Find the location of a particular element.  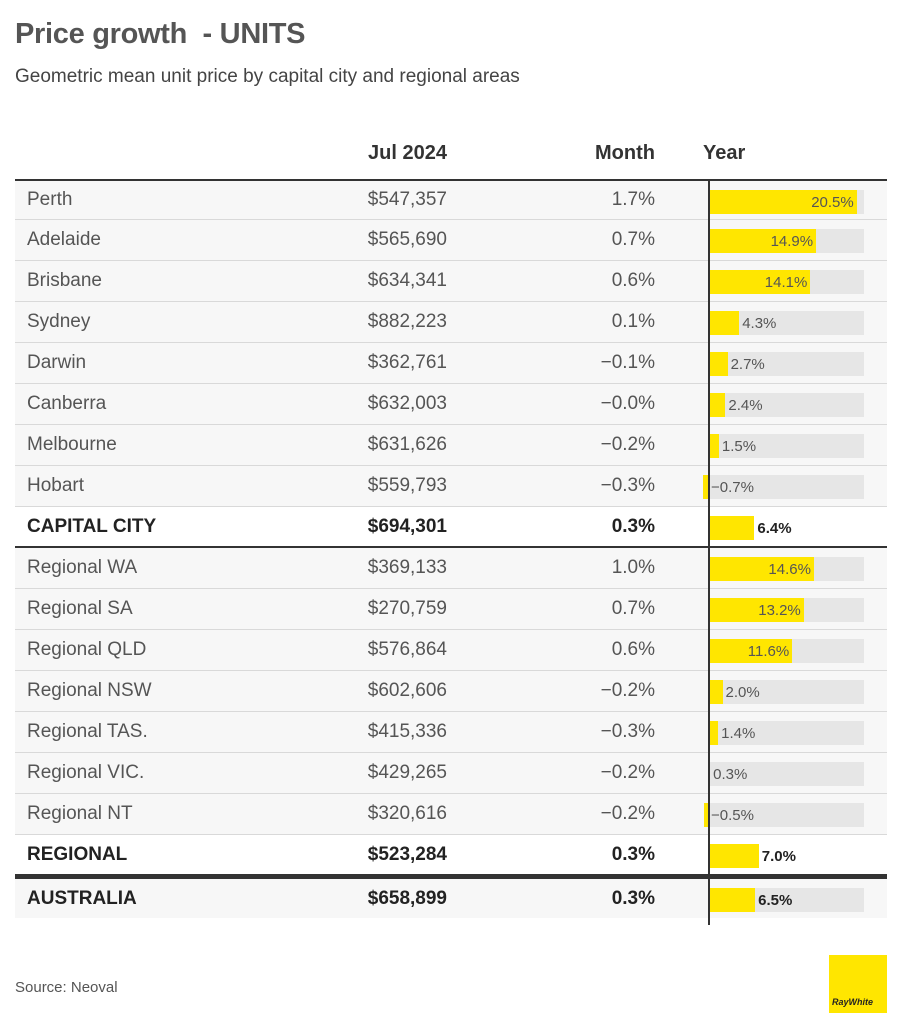

table-row: Sydney $882,223 0.1% 4.3% is located at coordinates (451, 322).